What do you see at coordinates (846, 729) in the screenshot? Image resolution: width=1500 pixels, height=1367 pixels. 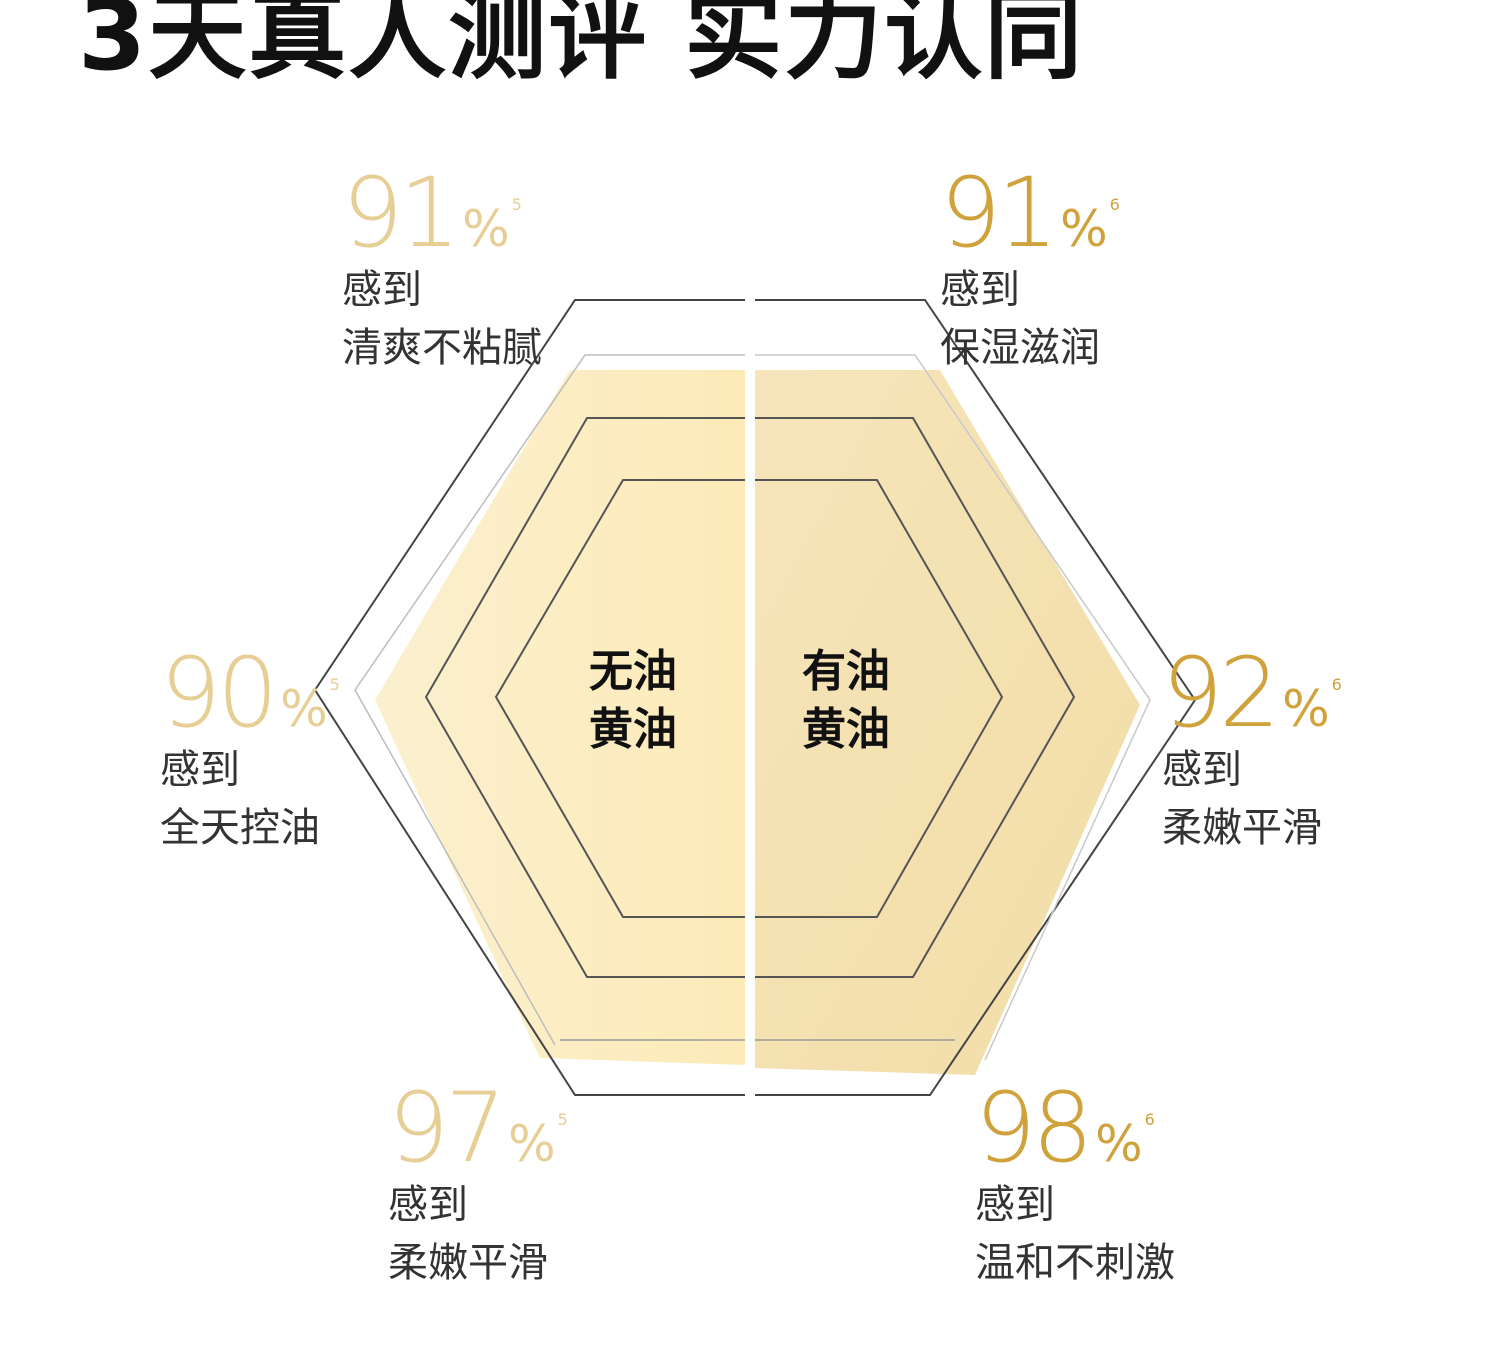 I see `center-label-right-line2: 黄油` at bounding box center [846, 729].